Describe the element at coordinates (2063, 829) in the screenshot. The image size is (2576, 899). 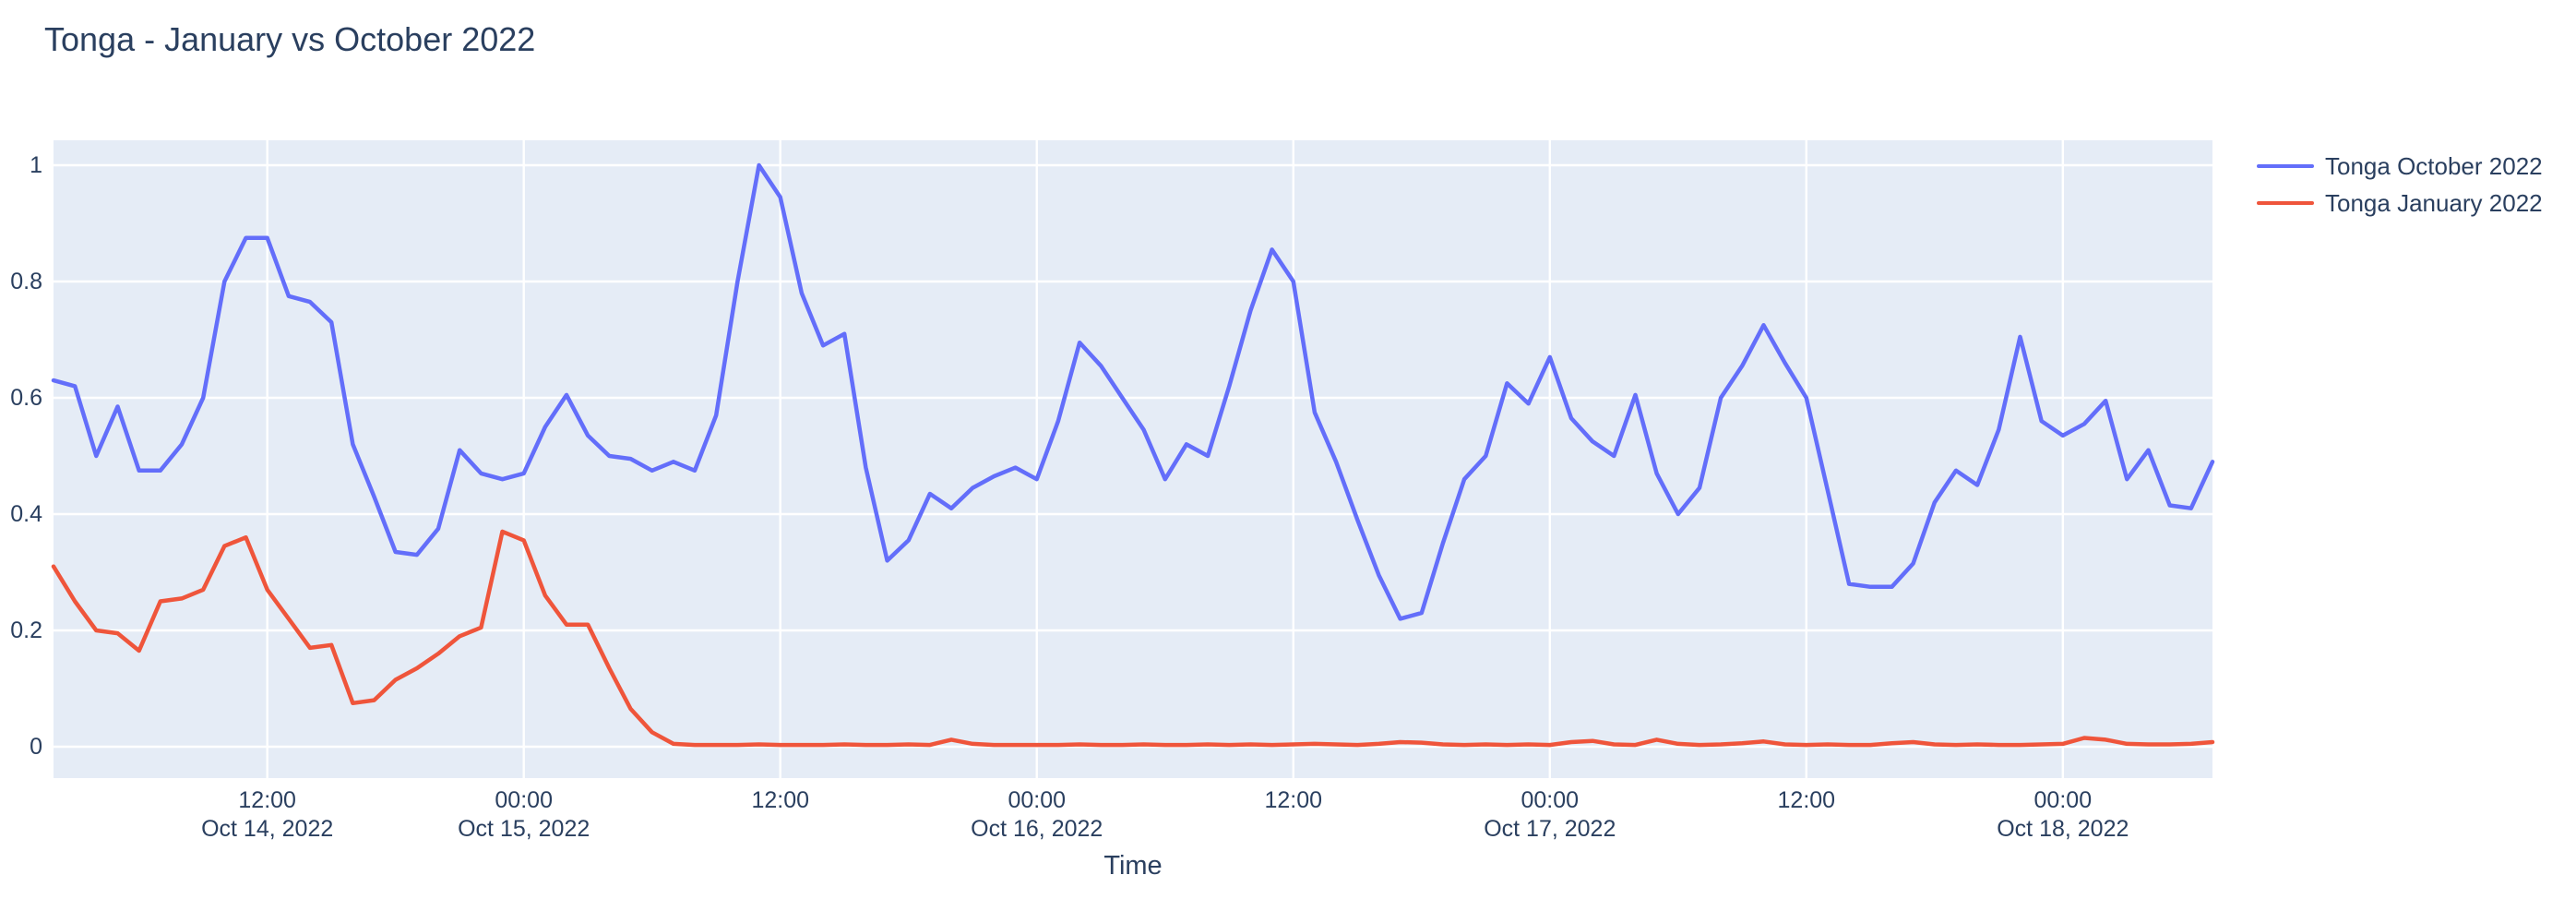
I see `x-tick-date: Oct 18, 2022` at that location.